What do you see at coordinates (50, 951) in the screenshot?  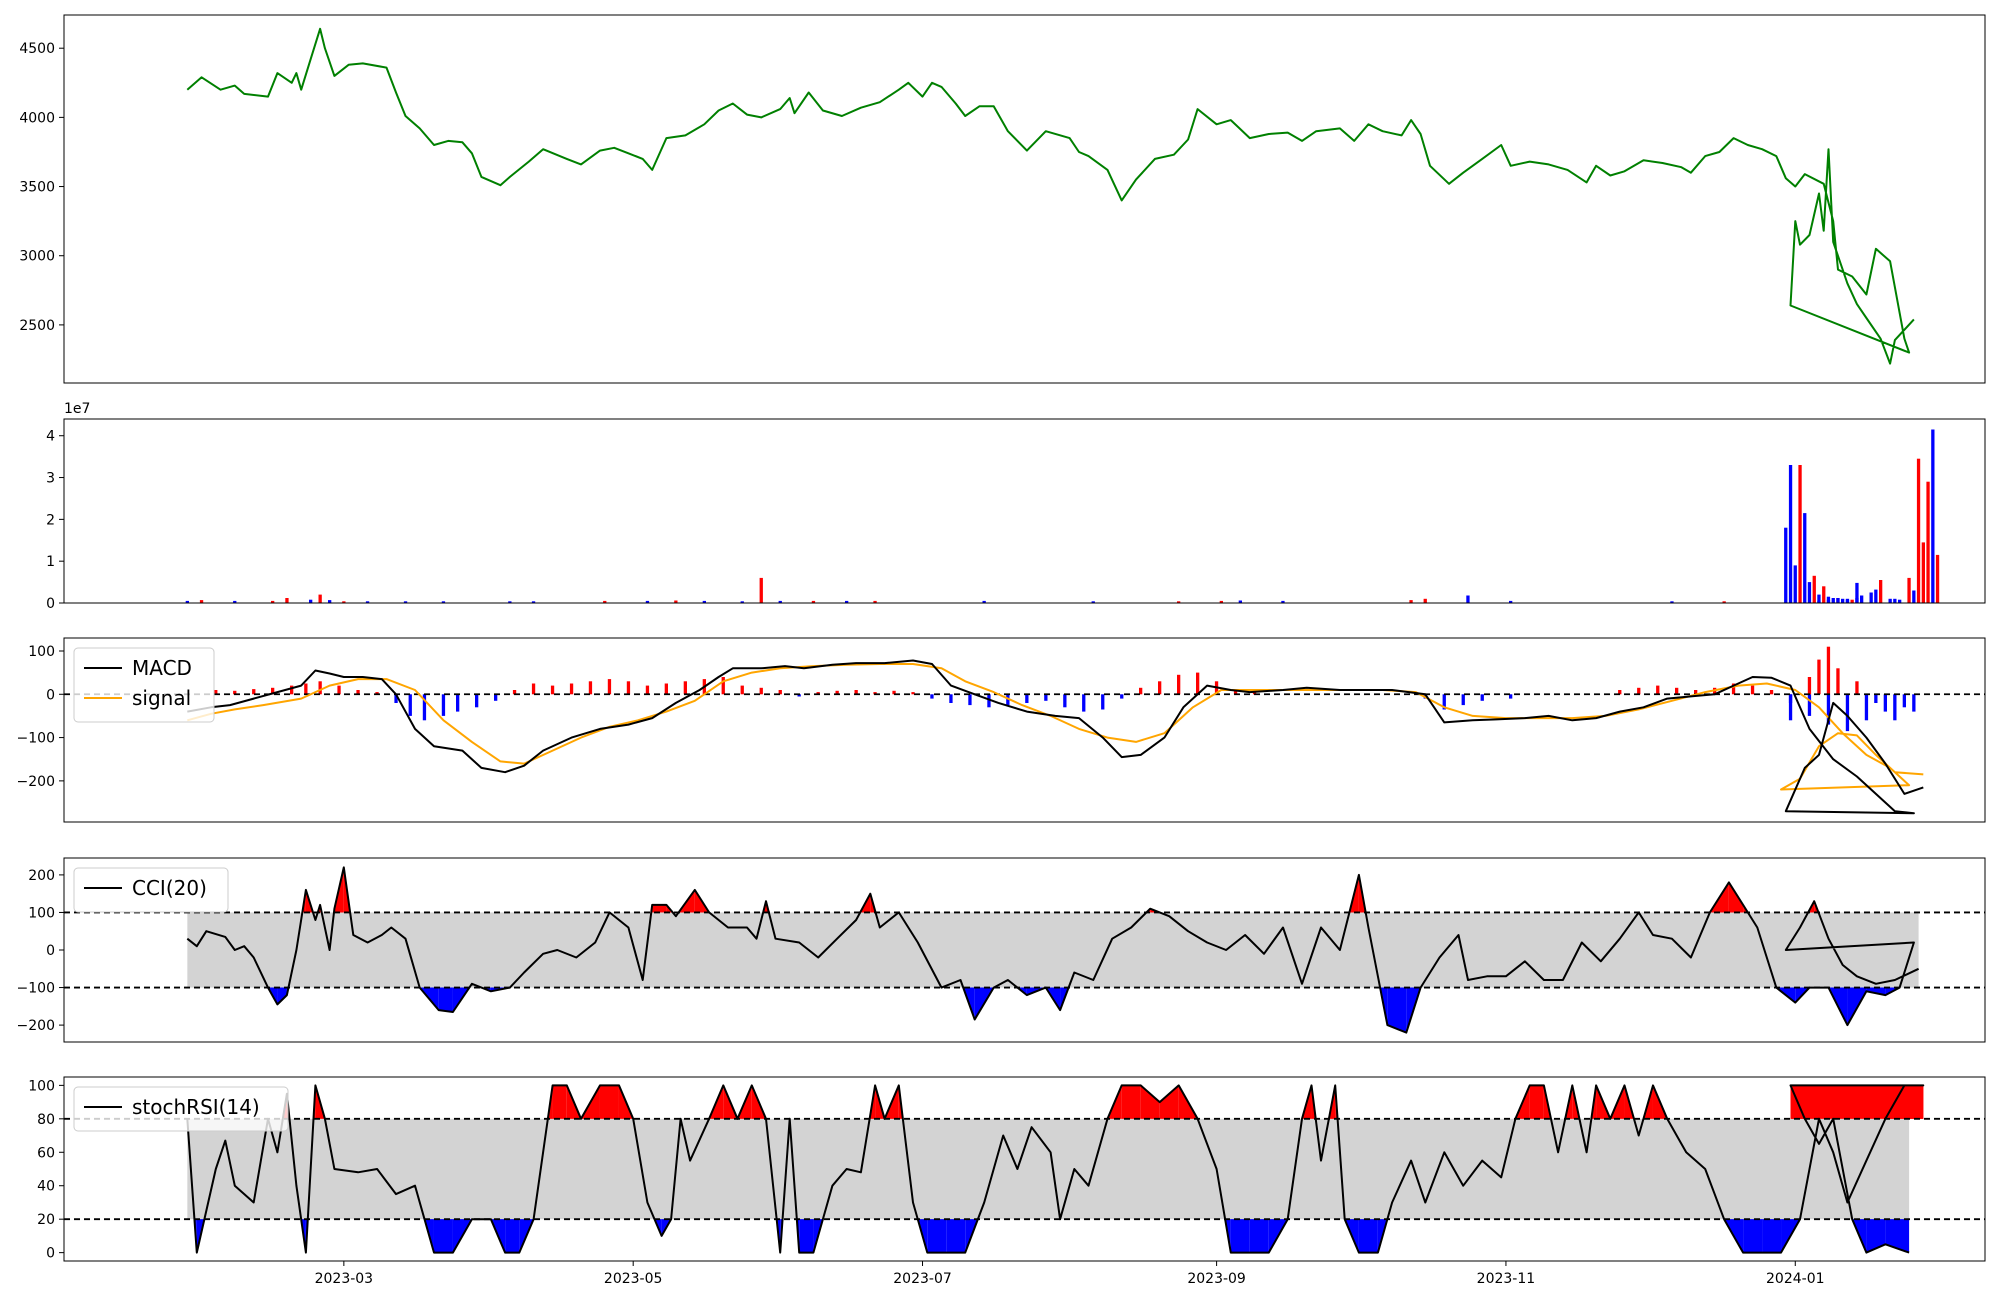 I see `cci-y-tick-label: 0` at bounding box center [50, 951].